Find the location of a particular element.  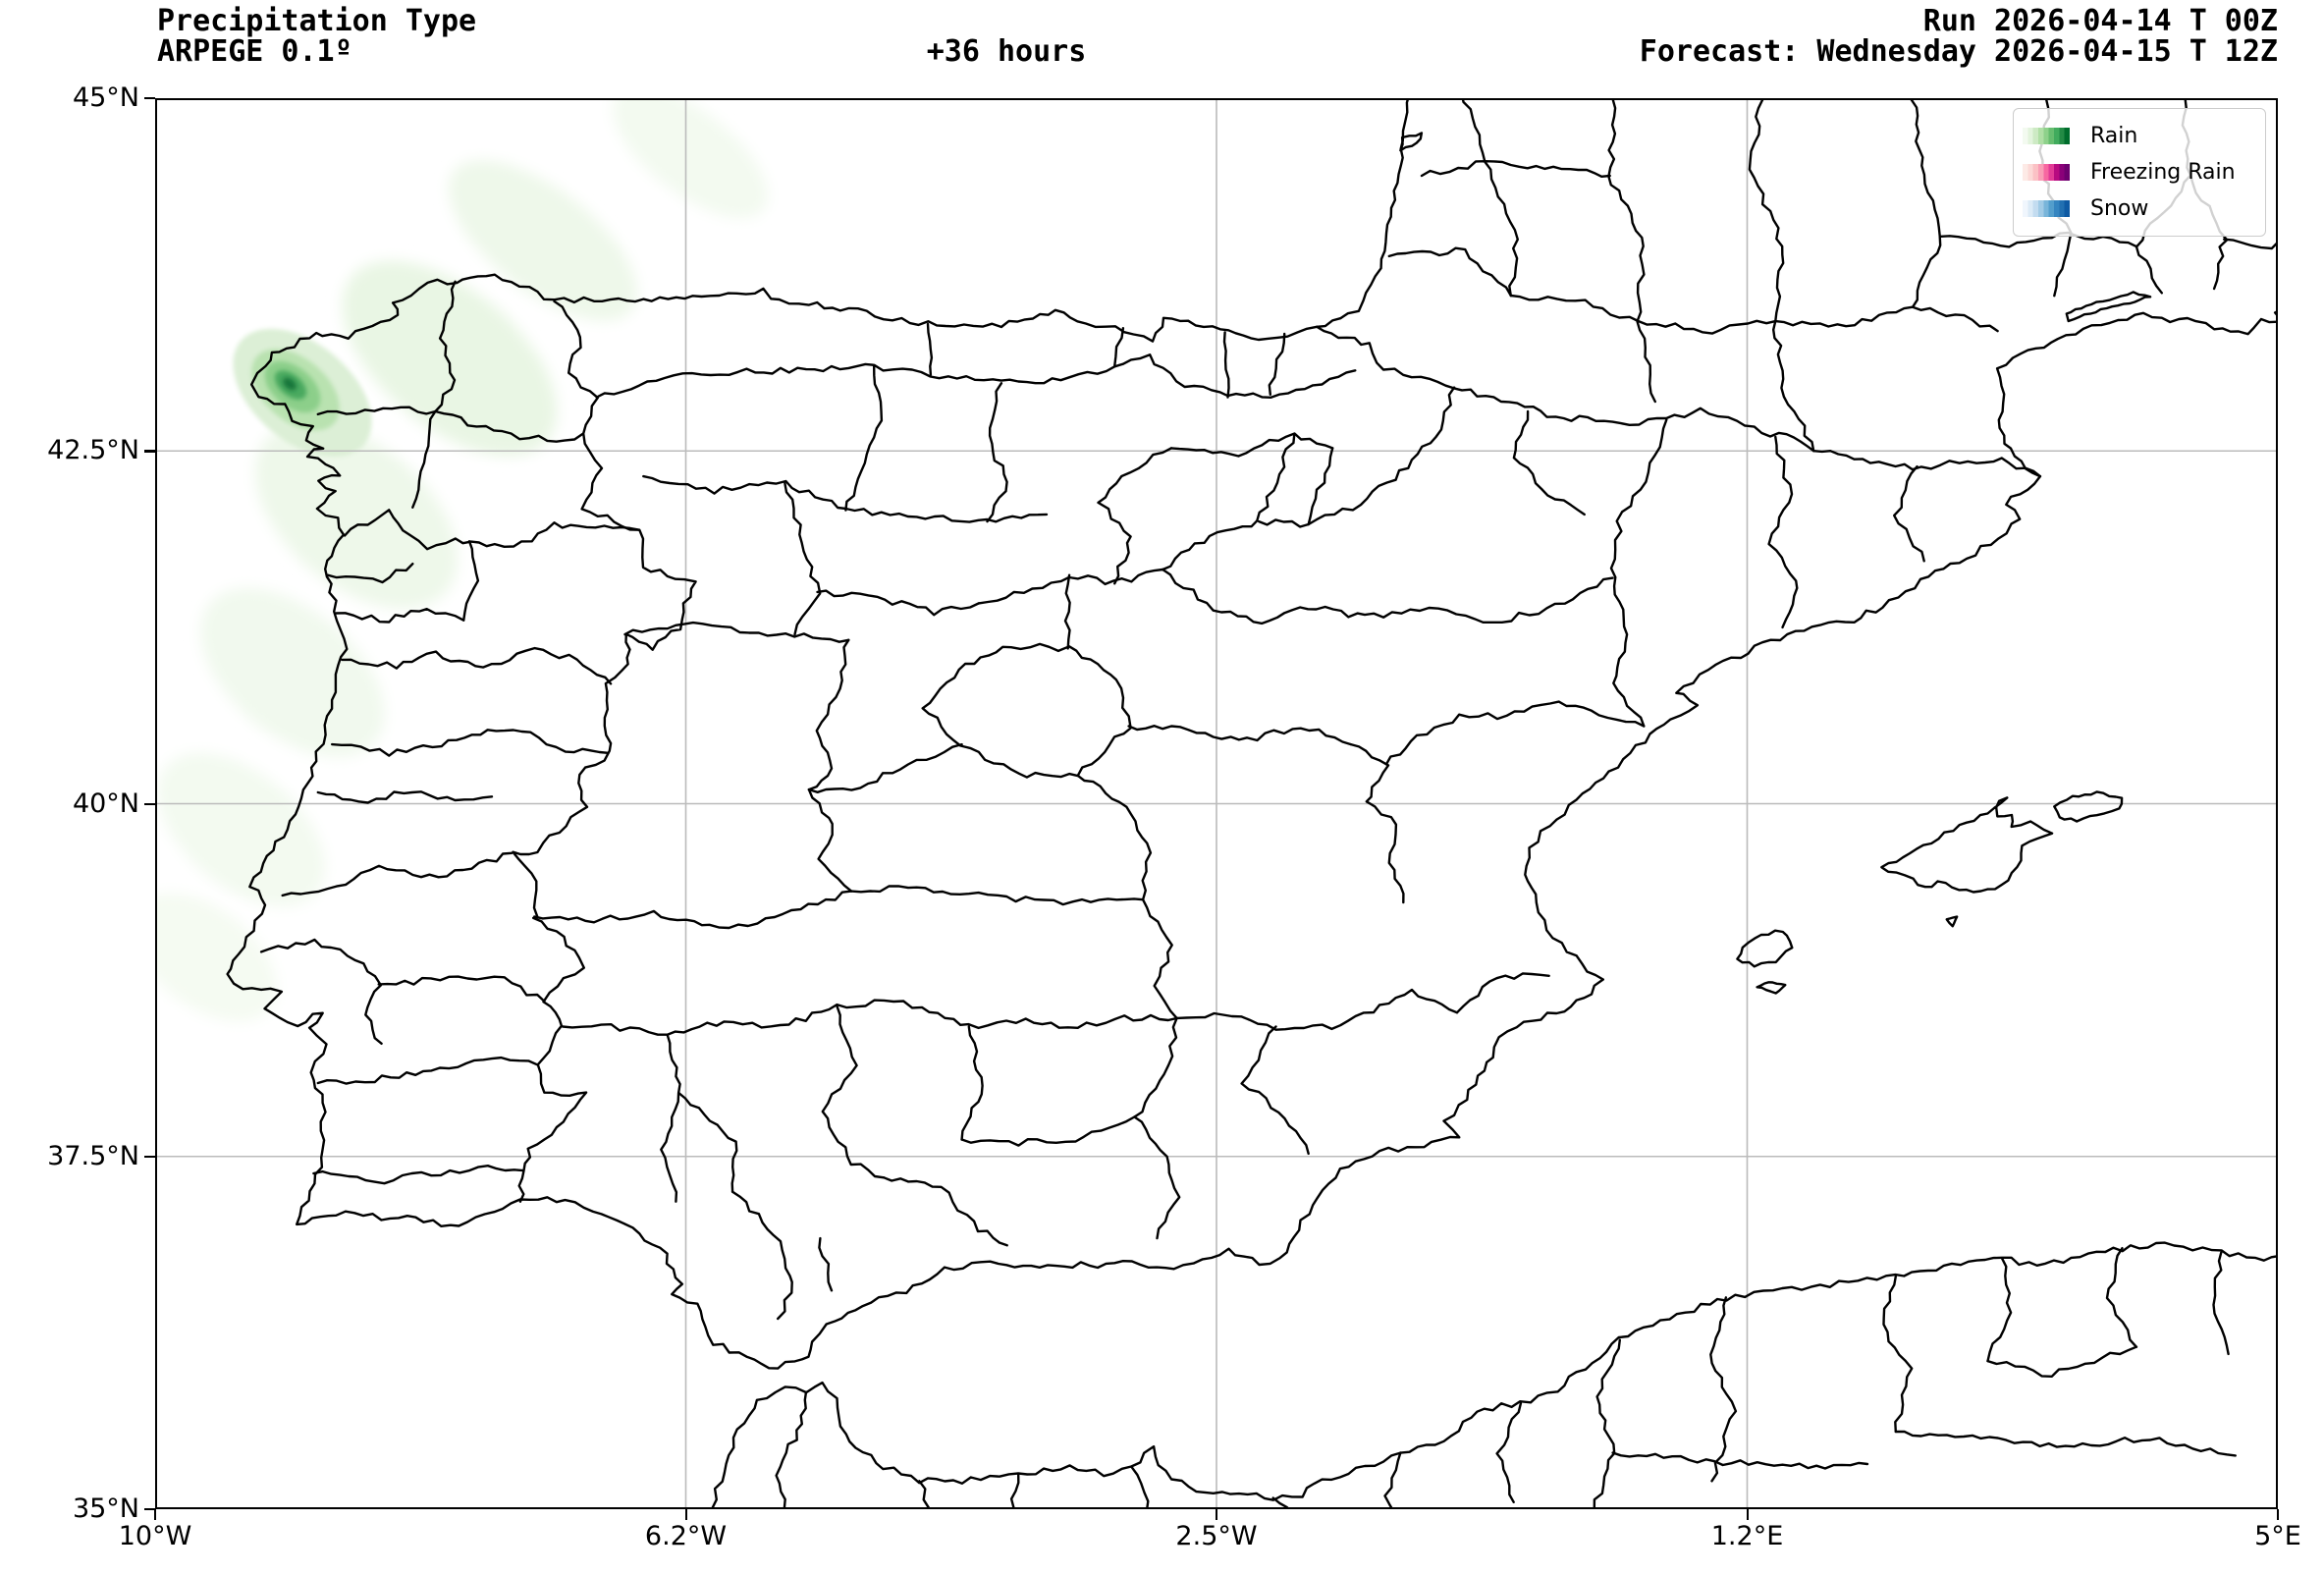

legend-label: Rain is located at coordinates (2114, 135).